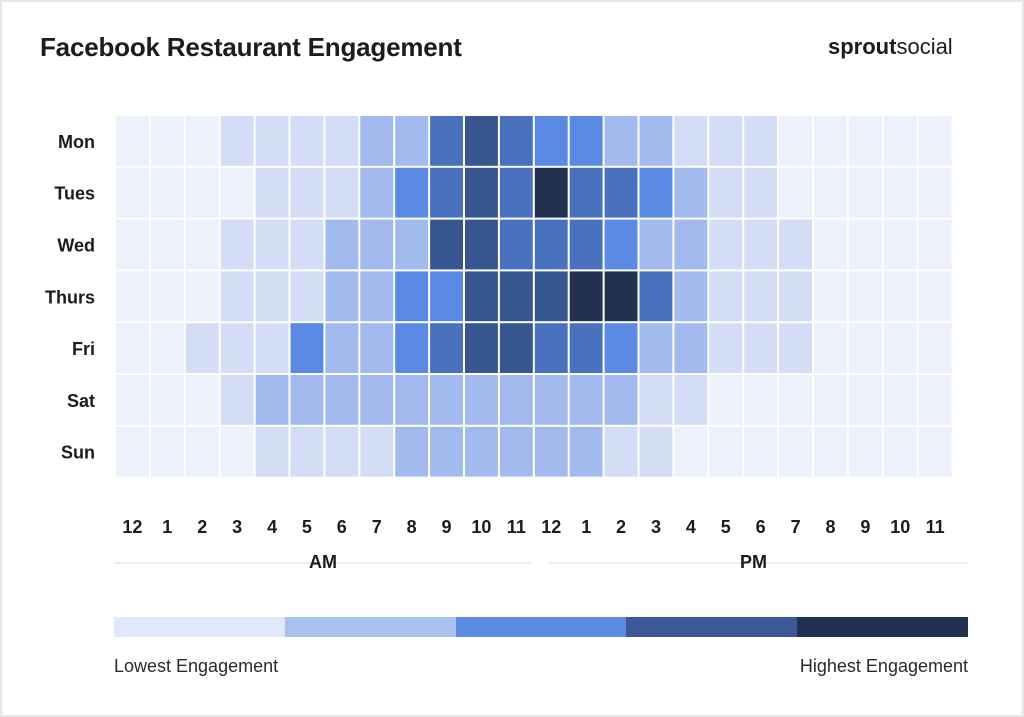  I want to click on row-label: Tues, so click(74, 194).